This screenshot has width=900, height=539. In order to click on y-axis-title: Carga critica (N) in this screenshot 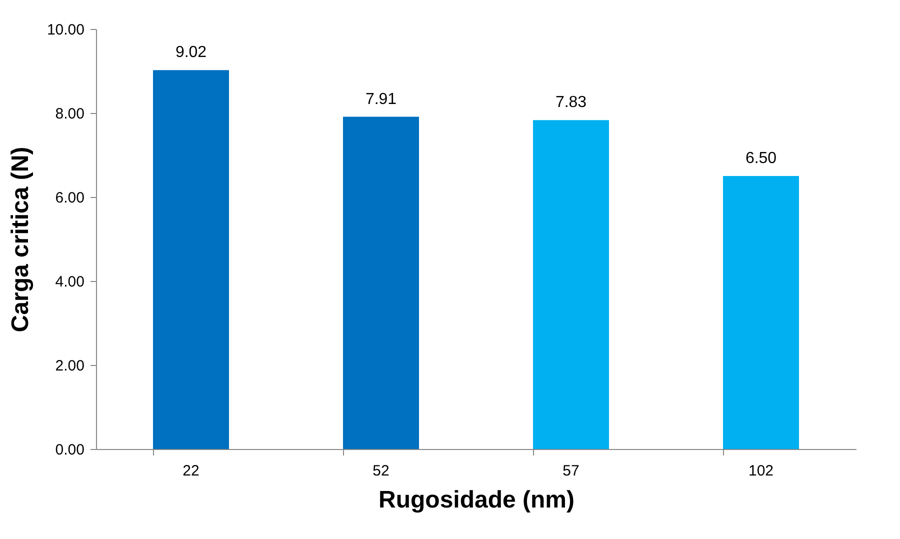, I will do `click(20, 239)`.